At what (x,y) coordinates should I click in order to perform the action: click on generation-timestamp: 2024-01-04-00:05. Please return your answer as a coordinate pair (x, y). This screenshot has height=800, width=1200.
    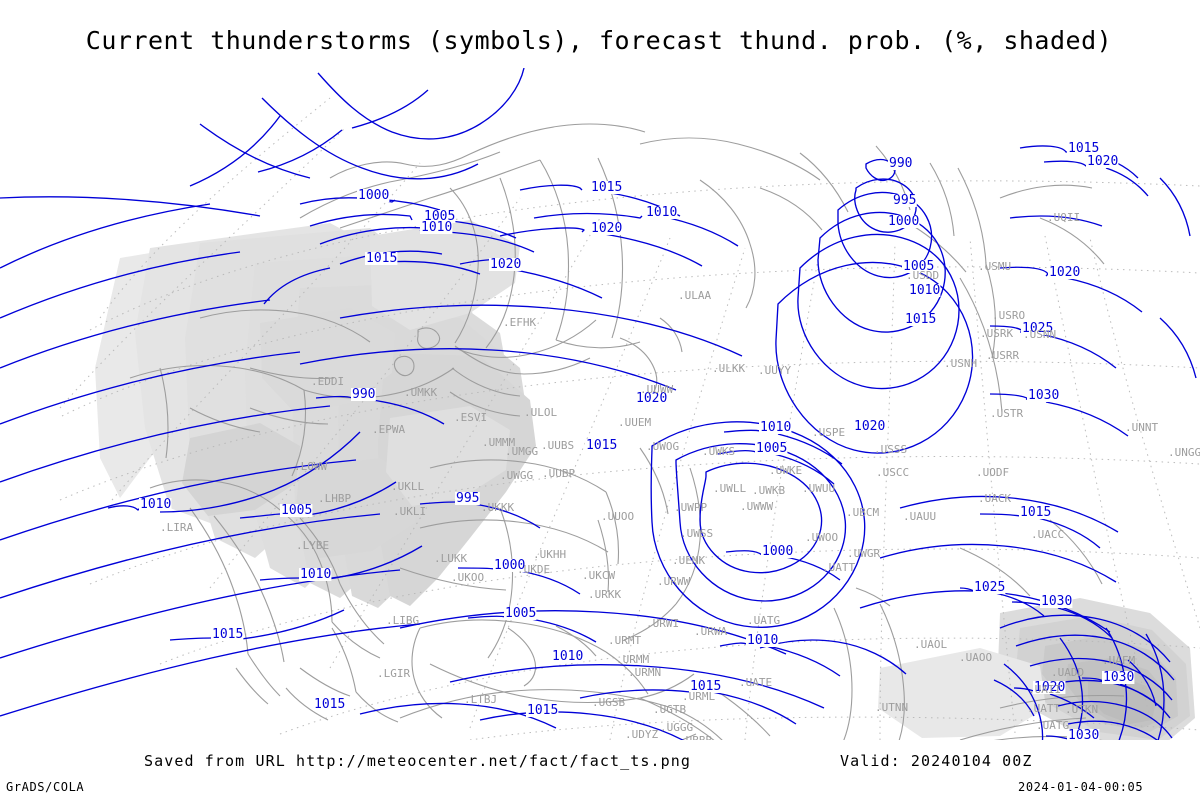
    Looking at the image, I should click on (1081, 787).